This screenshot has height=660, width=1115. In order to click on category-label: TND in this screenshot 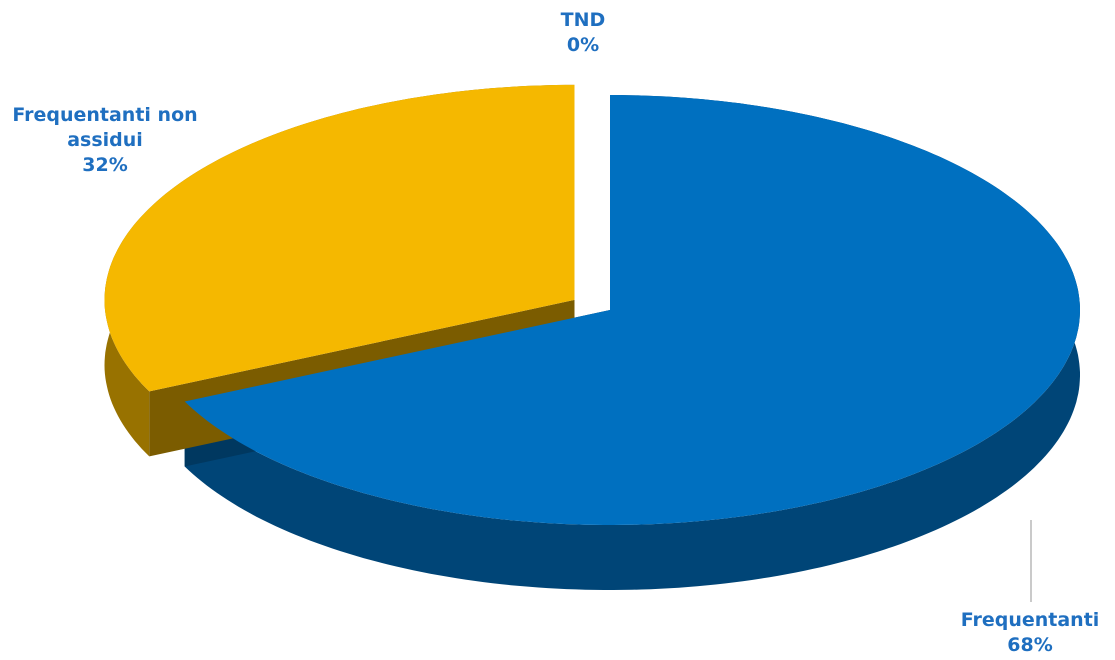, I will do `click(583, 20)`.